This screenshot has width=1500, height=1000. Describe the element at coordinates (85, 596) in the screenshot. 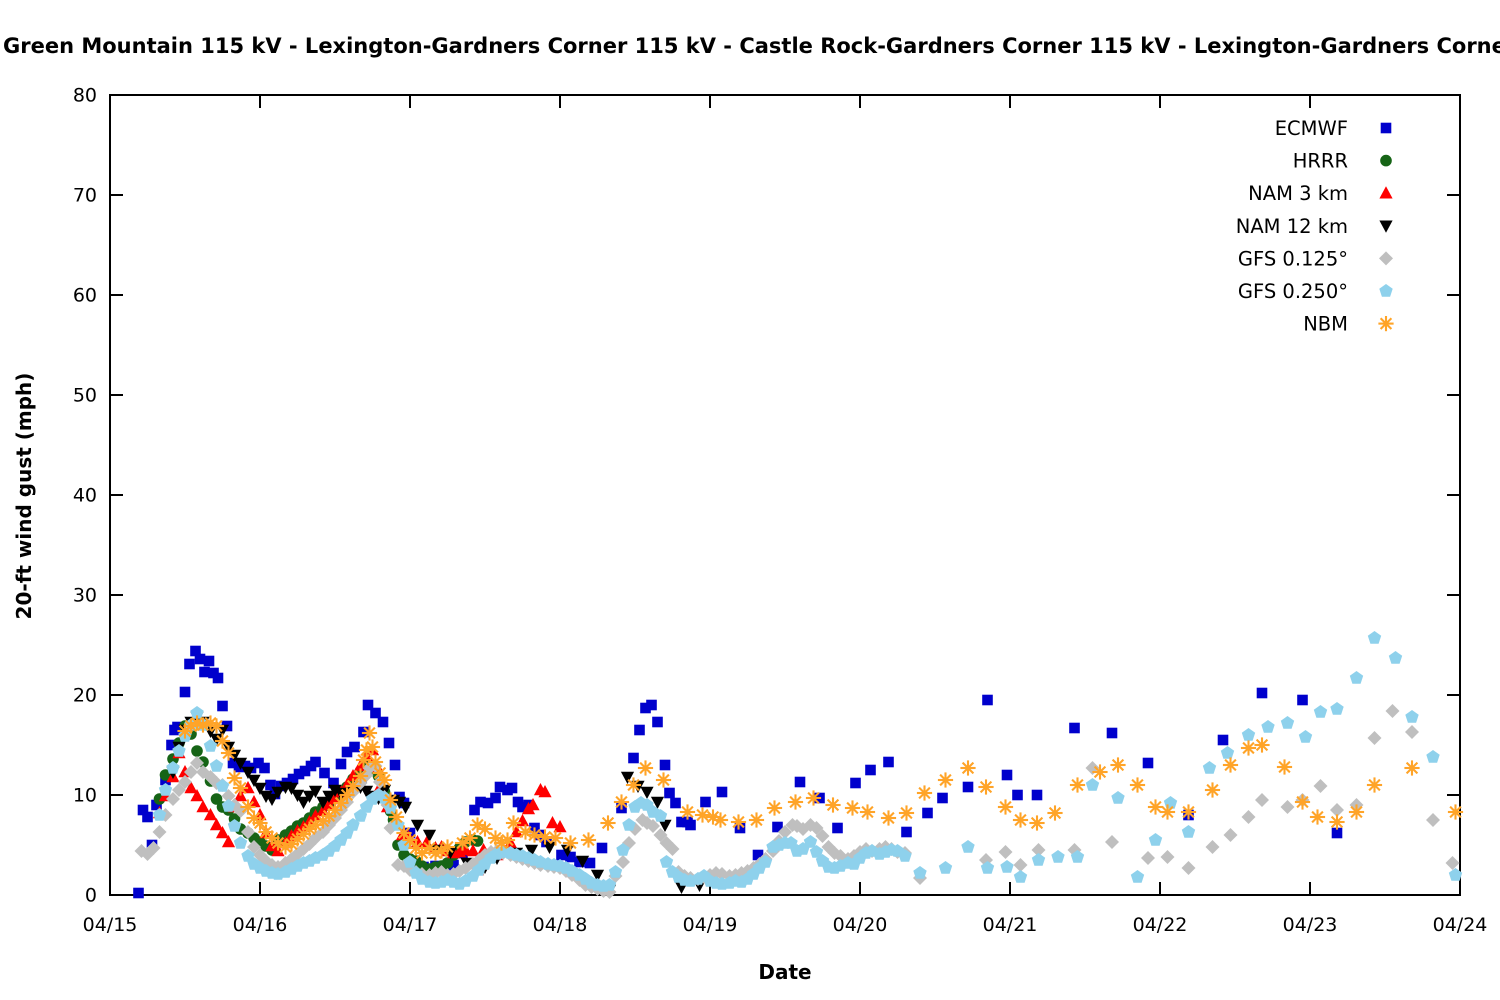

I see `y-tick-label: 30` at that location.